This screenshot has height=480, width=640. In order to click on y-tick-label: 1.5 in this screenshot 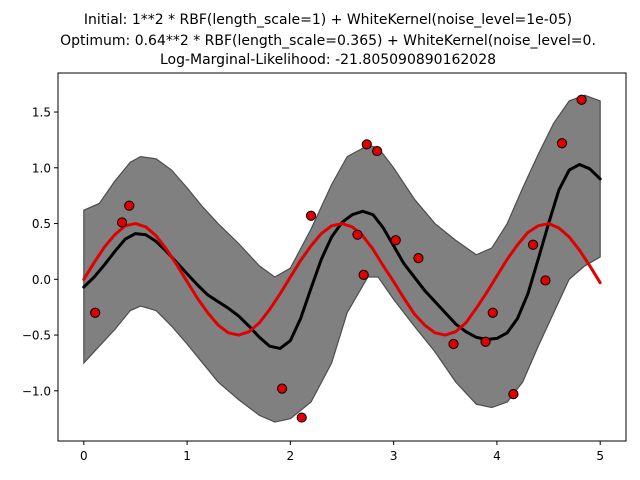, I will do `click(41, 113)`.